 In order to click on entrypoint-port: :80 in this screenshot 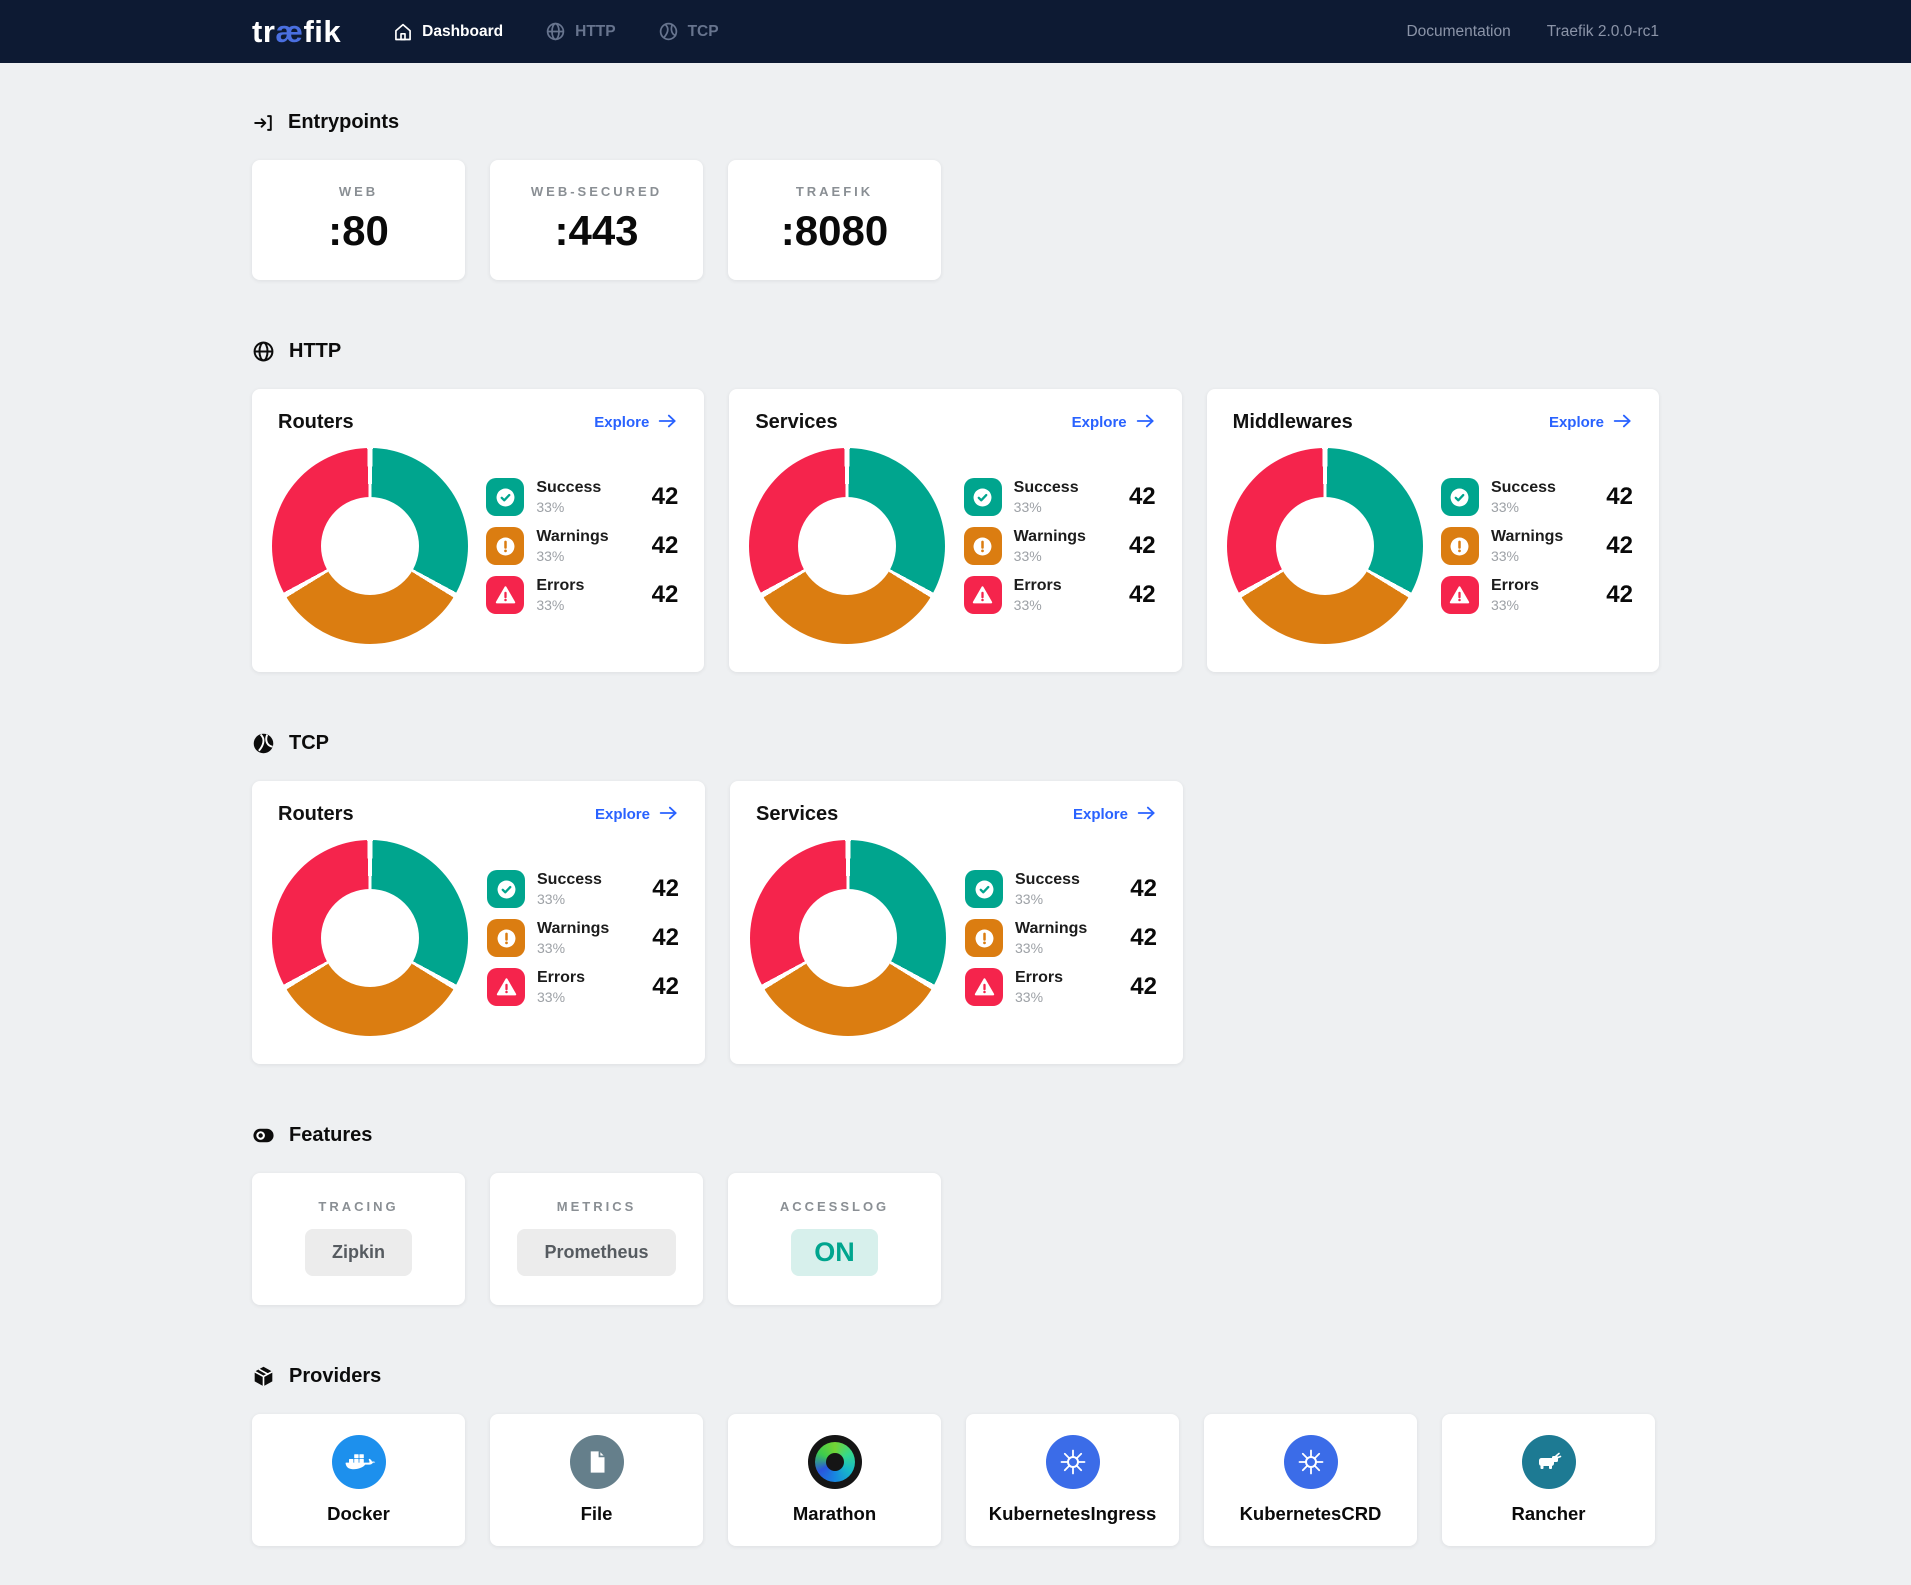, I will do `click(358, 230)`.